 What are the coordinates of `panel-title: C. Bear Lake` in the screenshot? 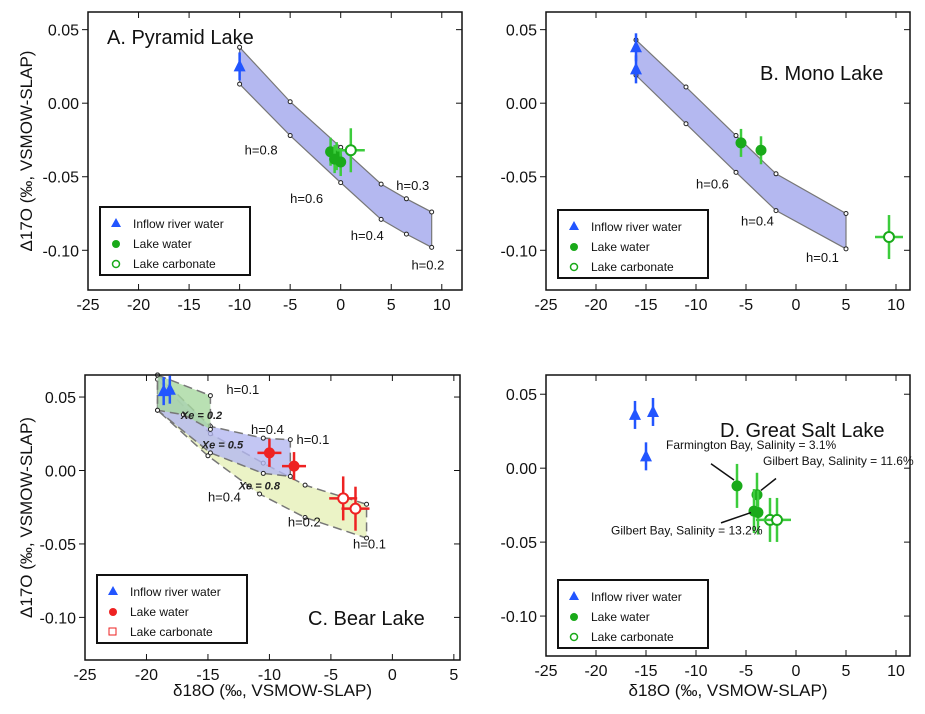 It's located at (366, 619).